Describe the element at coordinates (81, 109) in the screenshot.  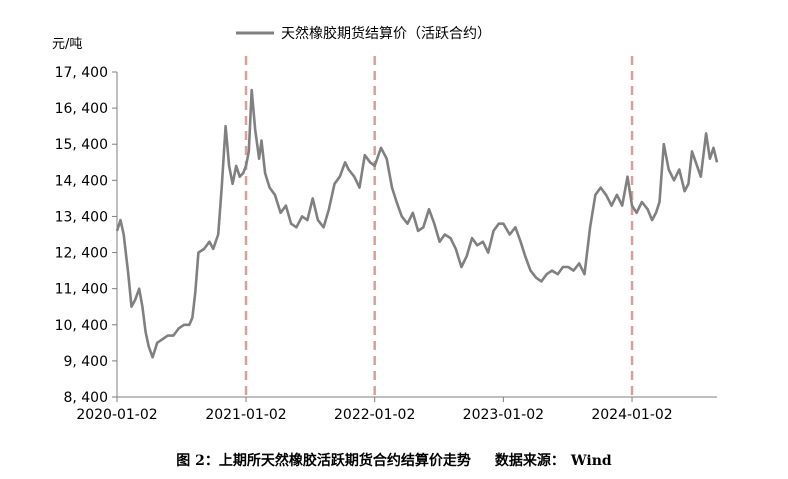
I see `y-tick-label: 16, 400` at that location.